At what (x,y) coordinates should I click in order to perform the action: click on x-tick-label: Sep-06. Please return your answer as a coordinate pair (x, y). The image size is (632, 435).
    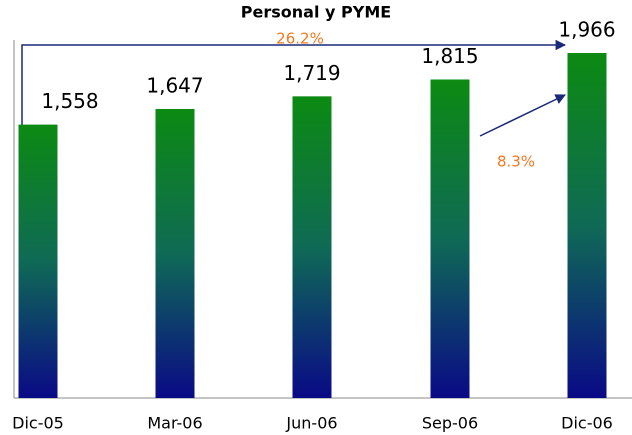
    Looking at the image, I should click on (450, 423).